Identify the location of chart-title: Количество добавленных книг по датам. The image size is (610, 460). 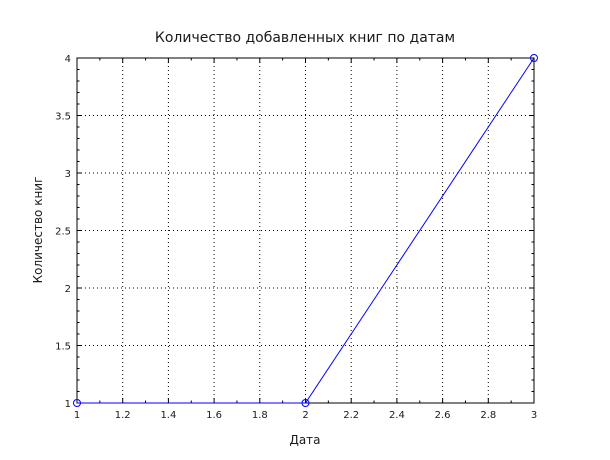
(305, 38).